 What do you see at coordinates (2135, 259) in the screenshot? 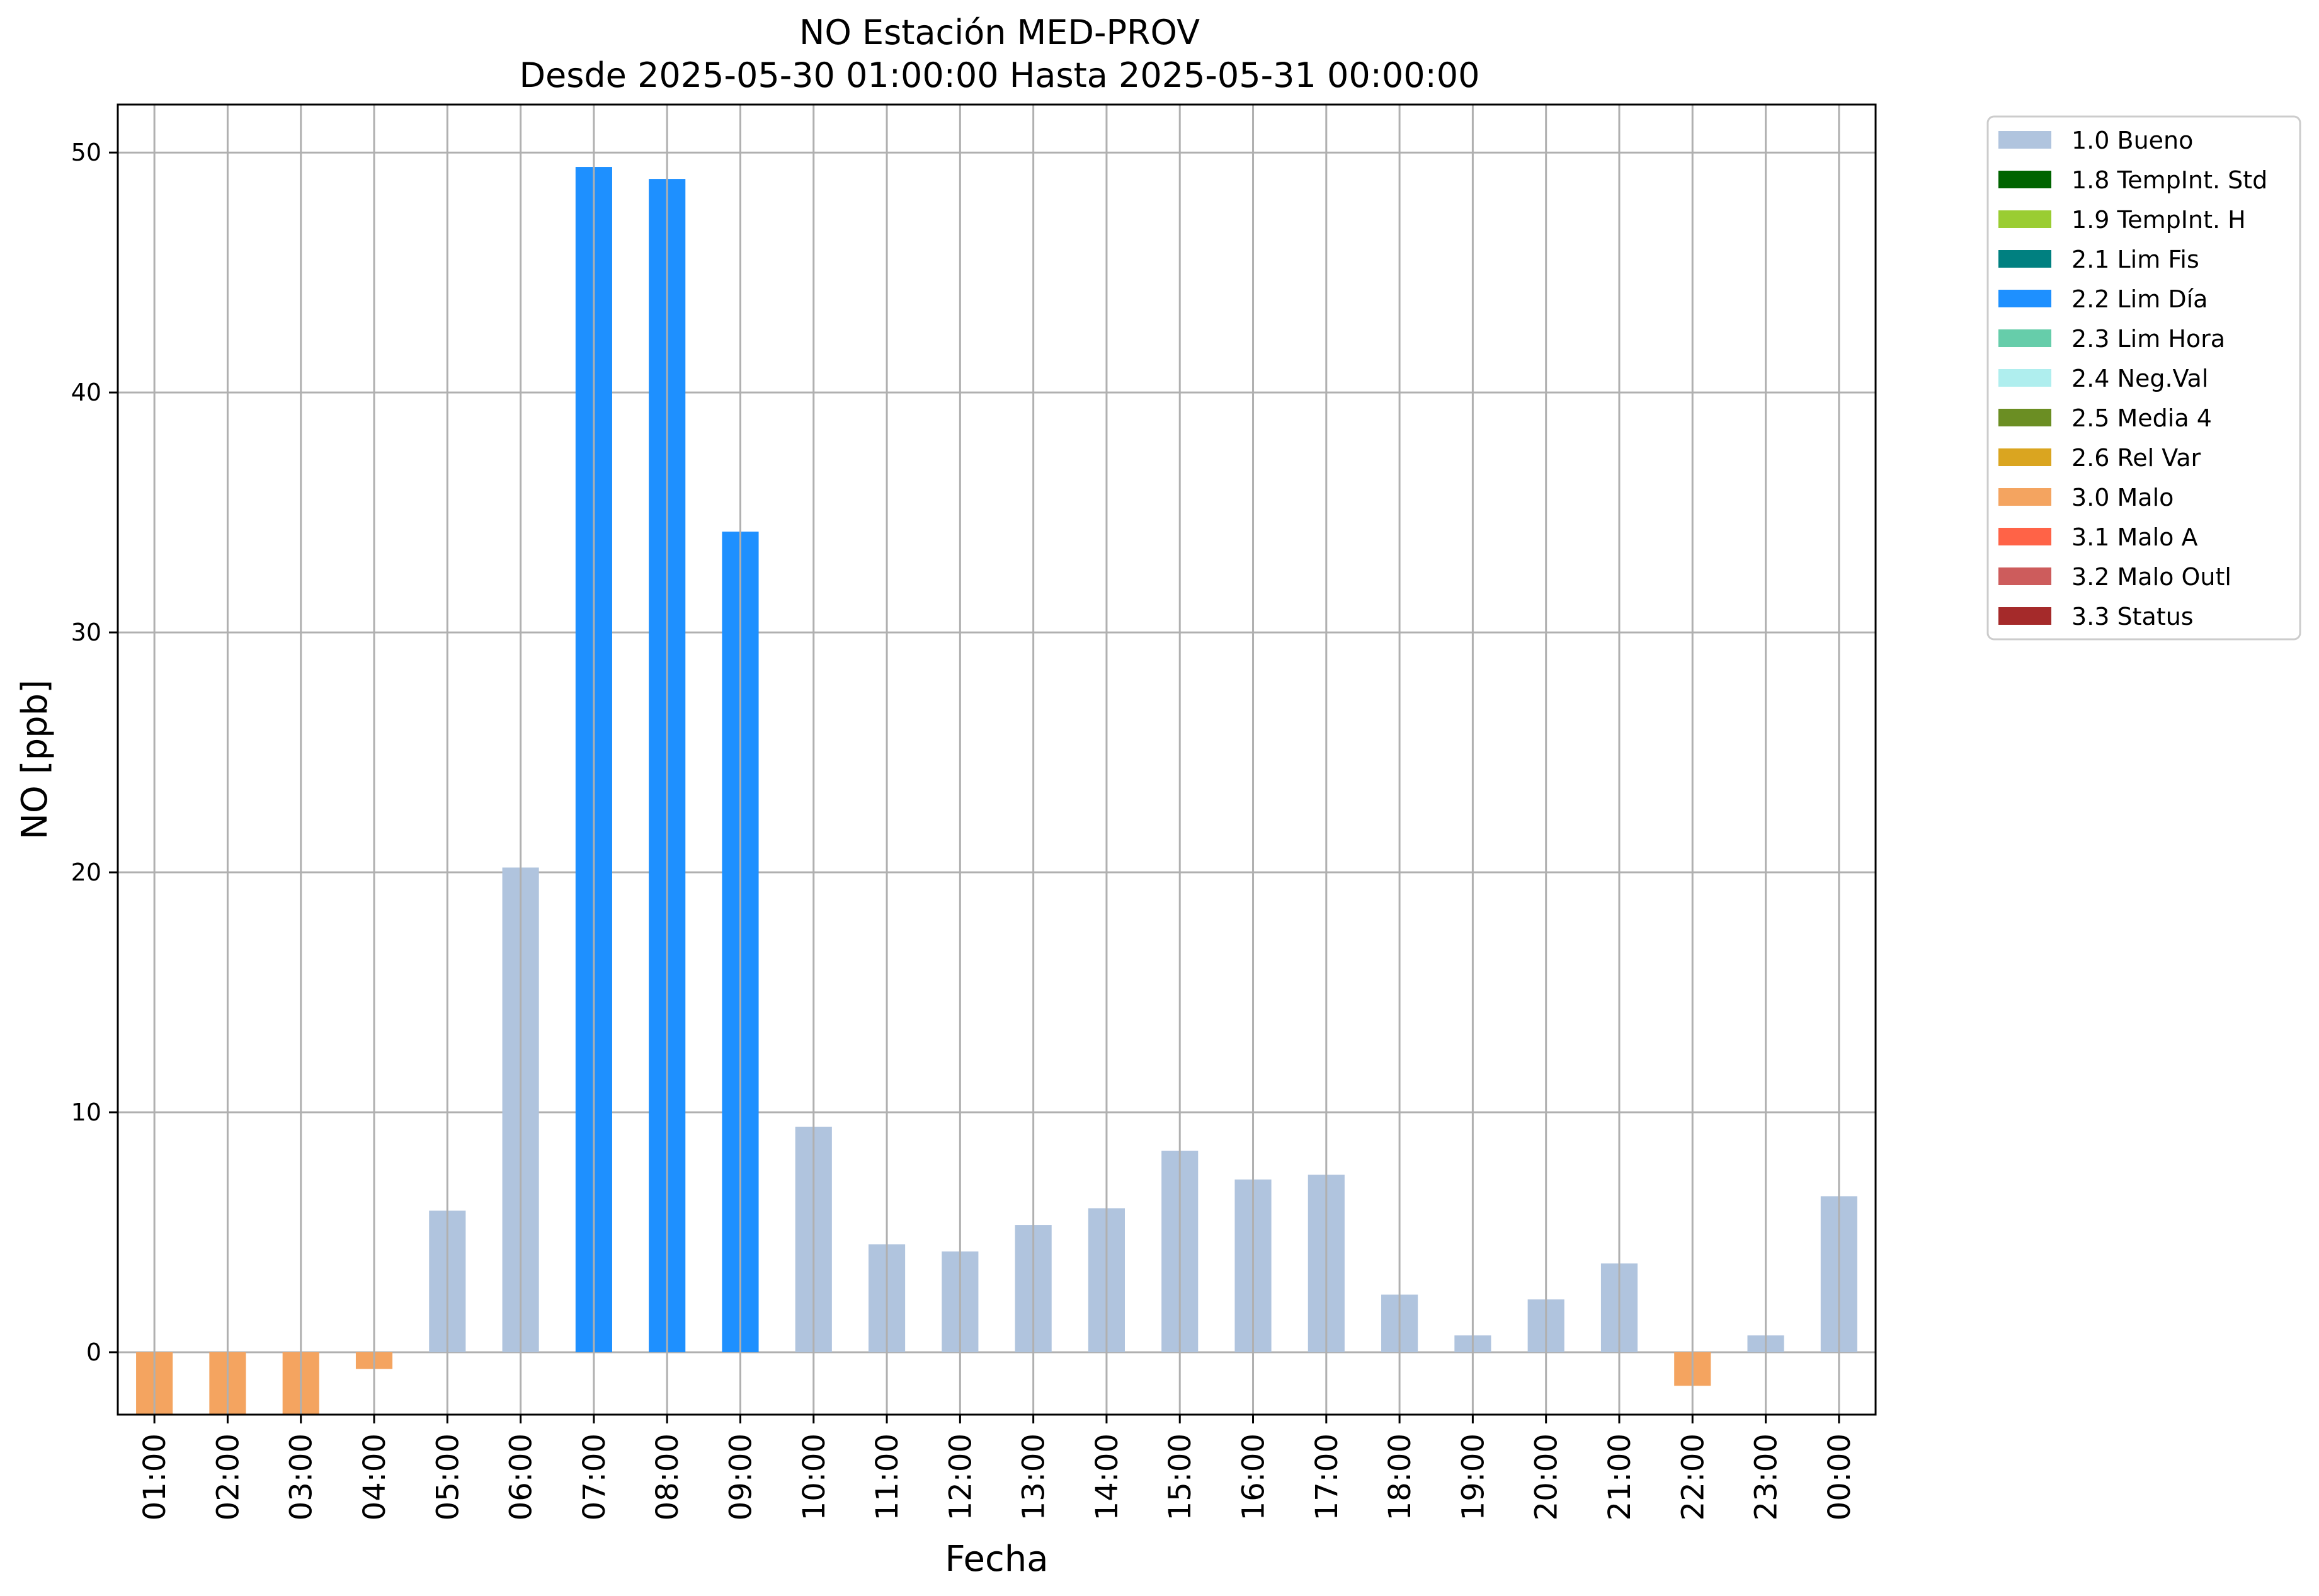
I see `legend-label: 2.1 Lim Fis` at bounding box center [2135, 259].